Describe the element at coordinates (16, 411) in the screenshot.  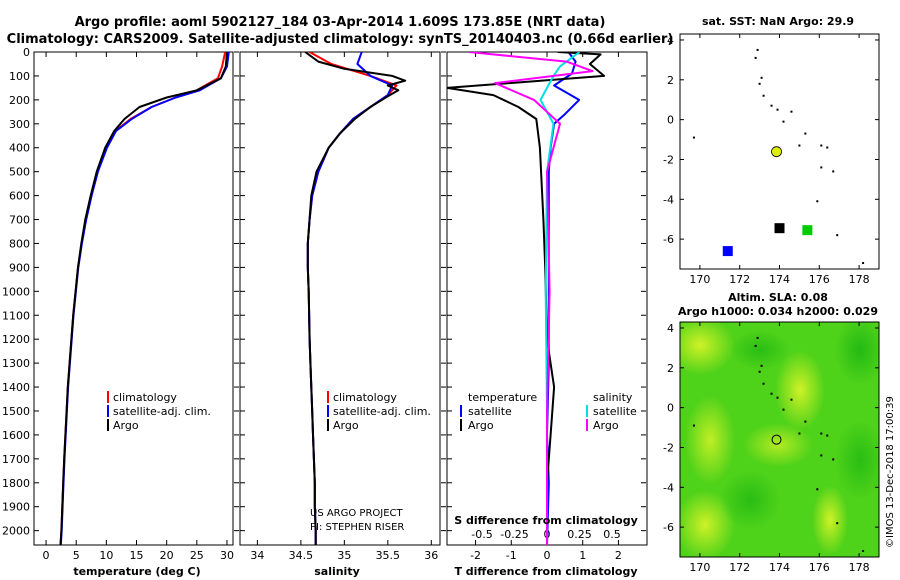
I see `depth-tick-label: 1500` at that location.